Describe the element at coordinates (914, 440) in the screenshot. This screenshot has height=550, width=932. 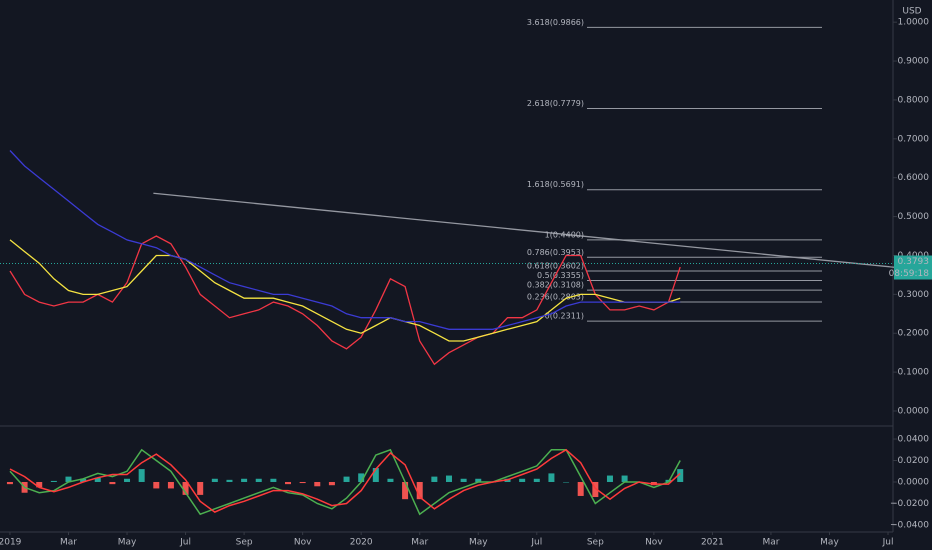
I see `y-tick-label: 0.0400` at that location.